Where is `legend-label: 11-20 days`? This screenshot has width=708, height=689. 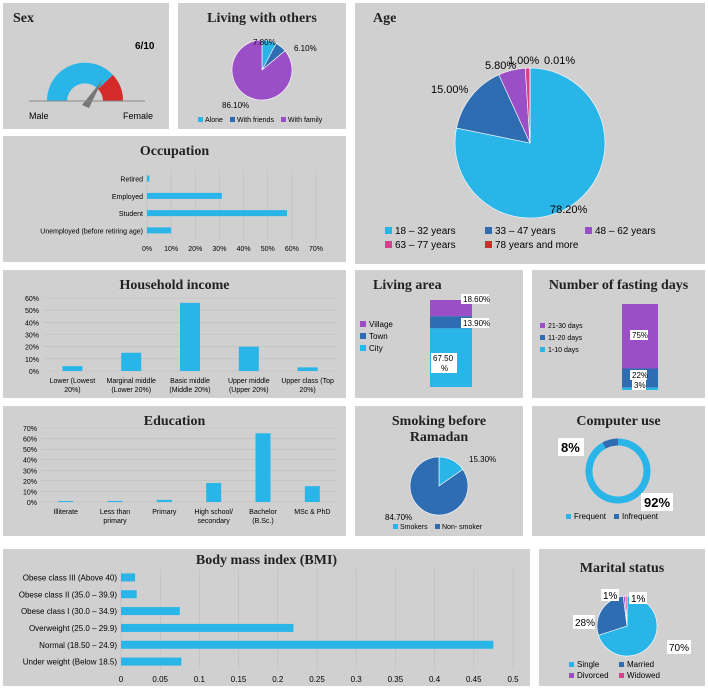
legend-label: 11-20 days is located at coordinates (565, 338).